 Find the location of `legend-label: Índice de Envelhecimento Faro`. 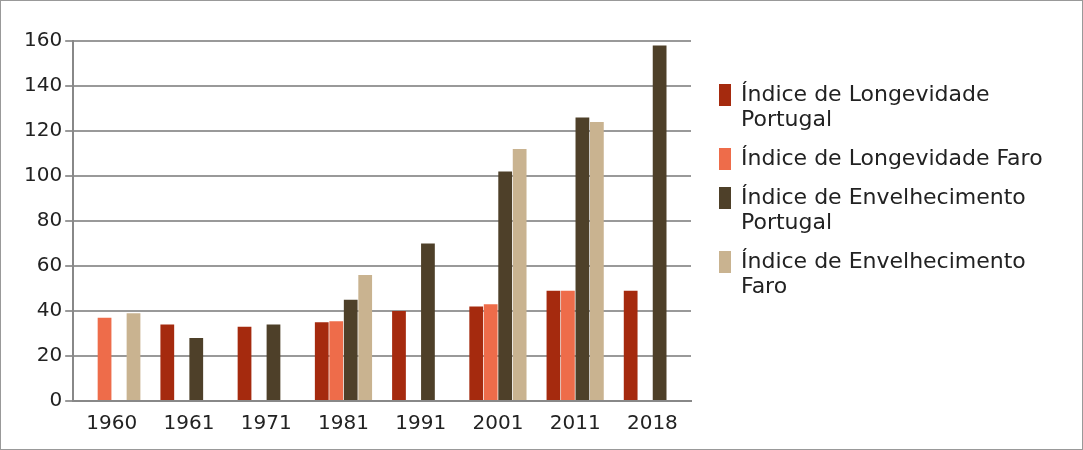

legend-label: Índice de Envelhecimento Faro is located at coordinates (884, 273).